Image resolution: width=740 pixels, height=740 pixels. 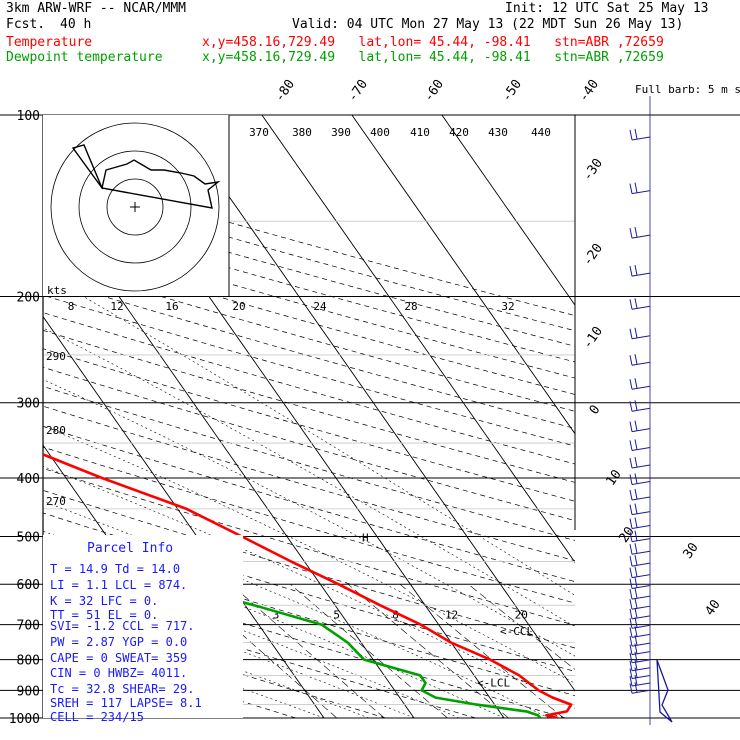 I want to click on dewpoint-legend: Dewpoint temperature, so click(x=84, y=57).